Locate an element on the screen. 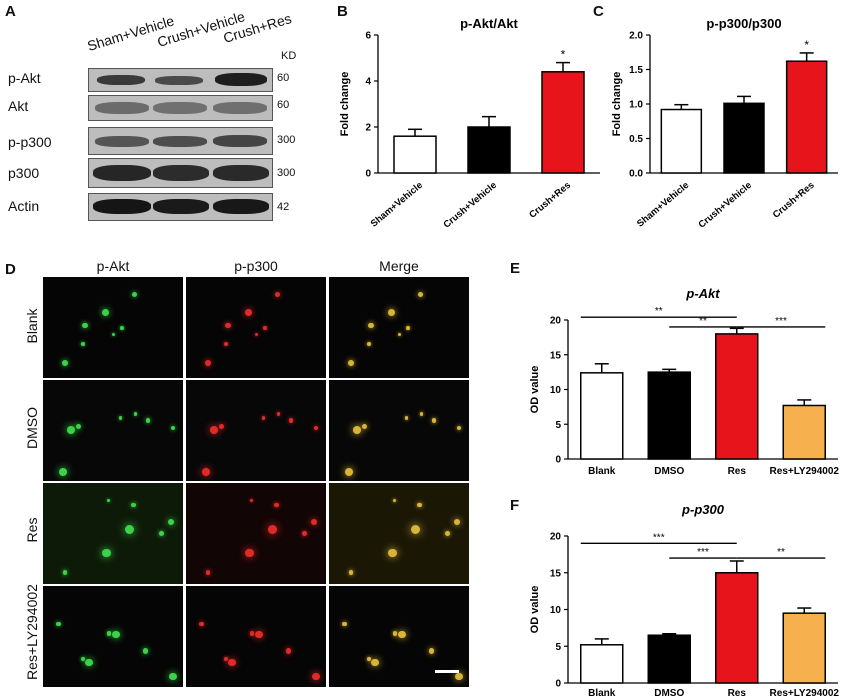 The height and width of the screenshot is (699, 850). x-tick-label: Crush+Vehicle is located at coordinates (469, 205).